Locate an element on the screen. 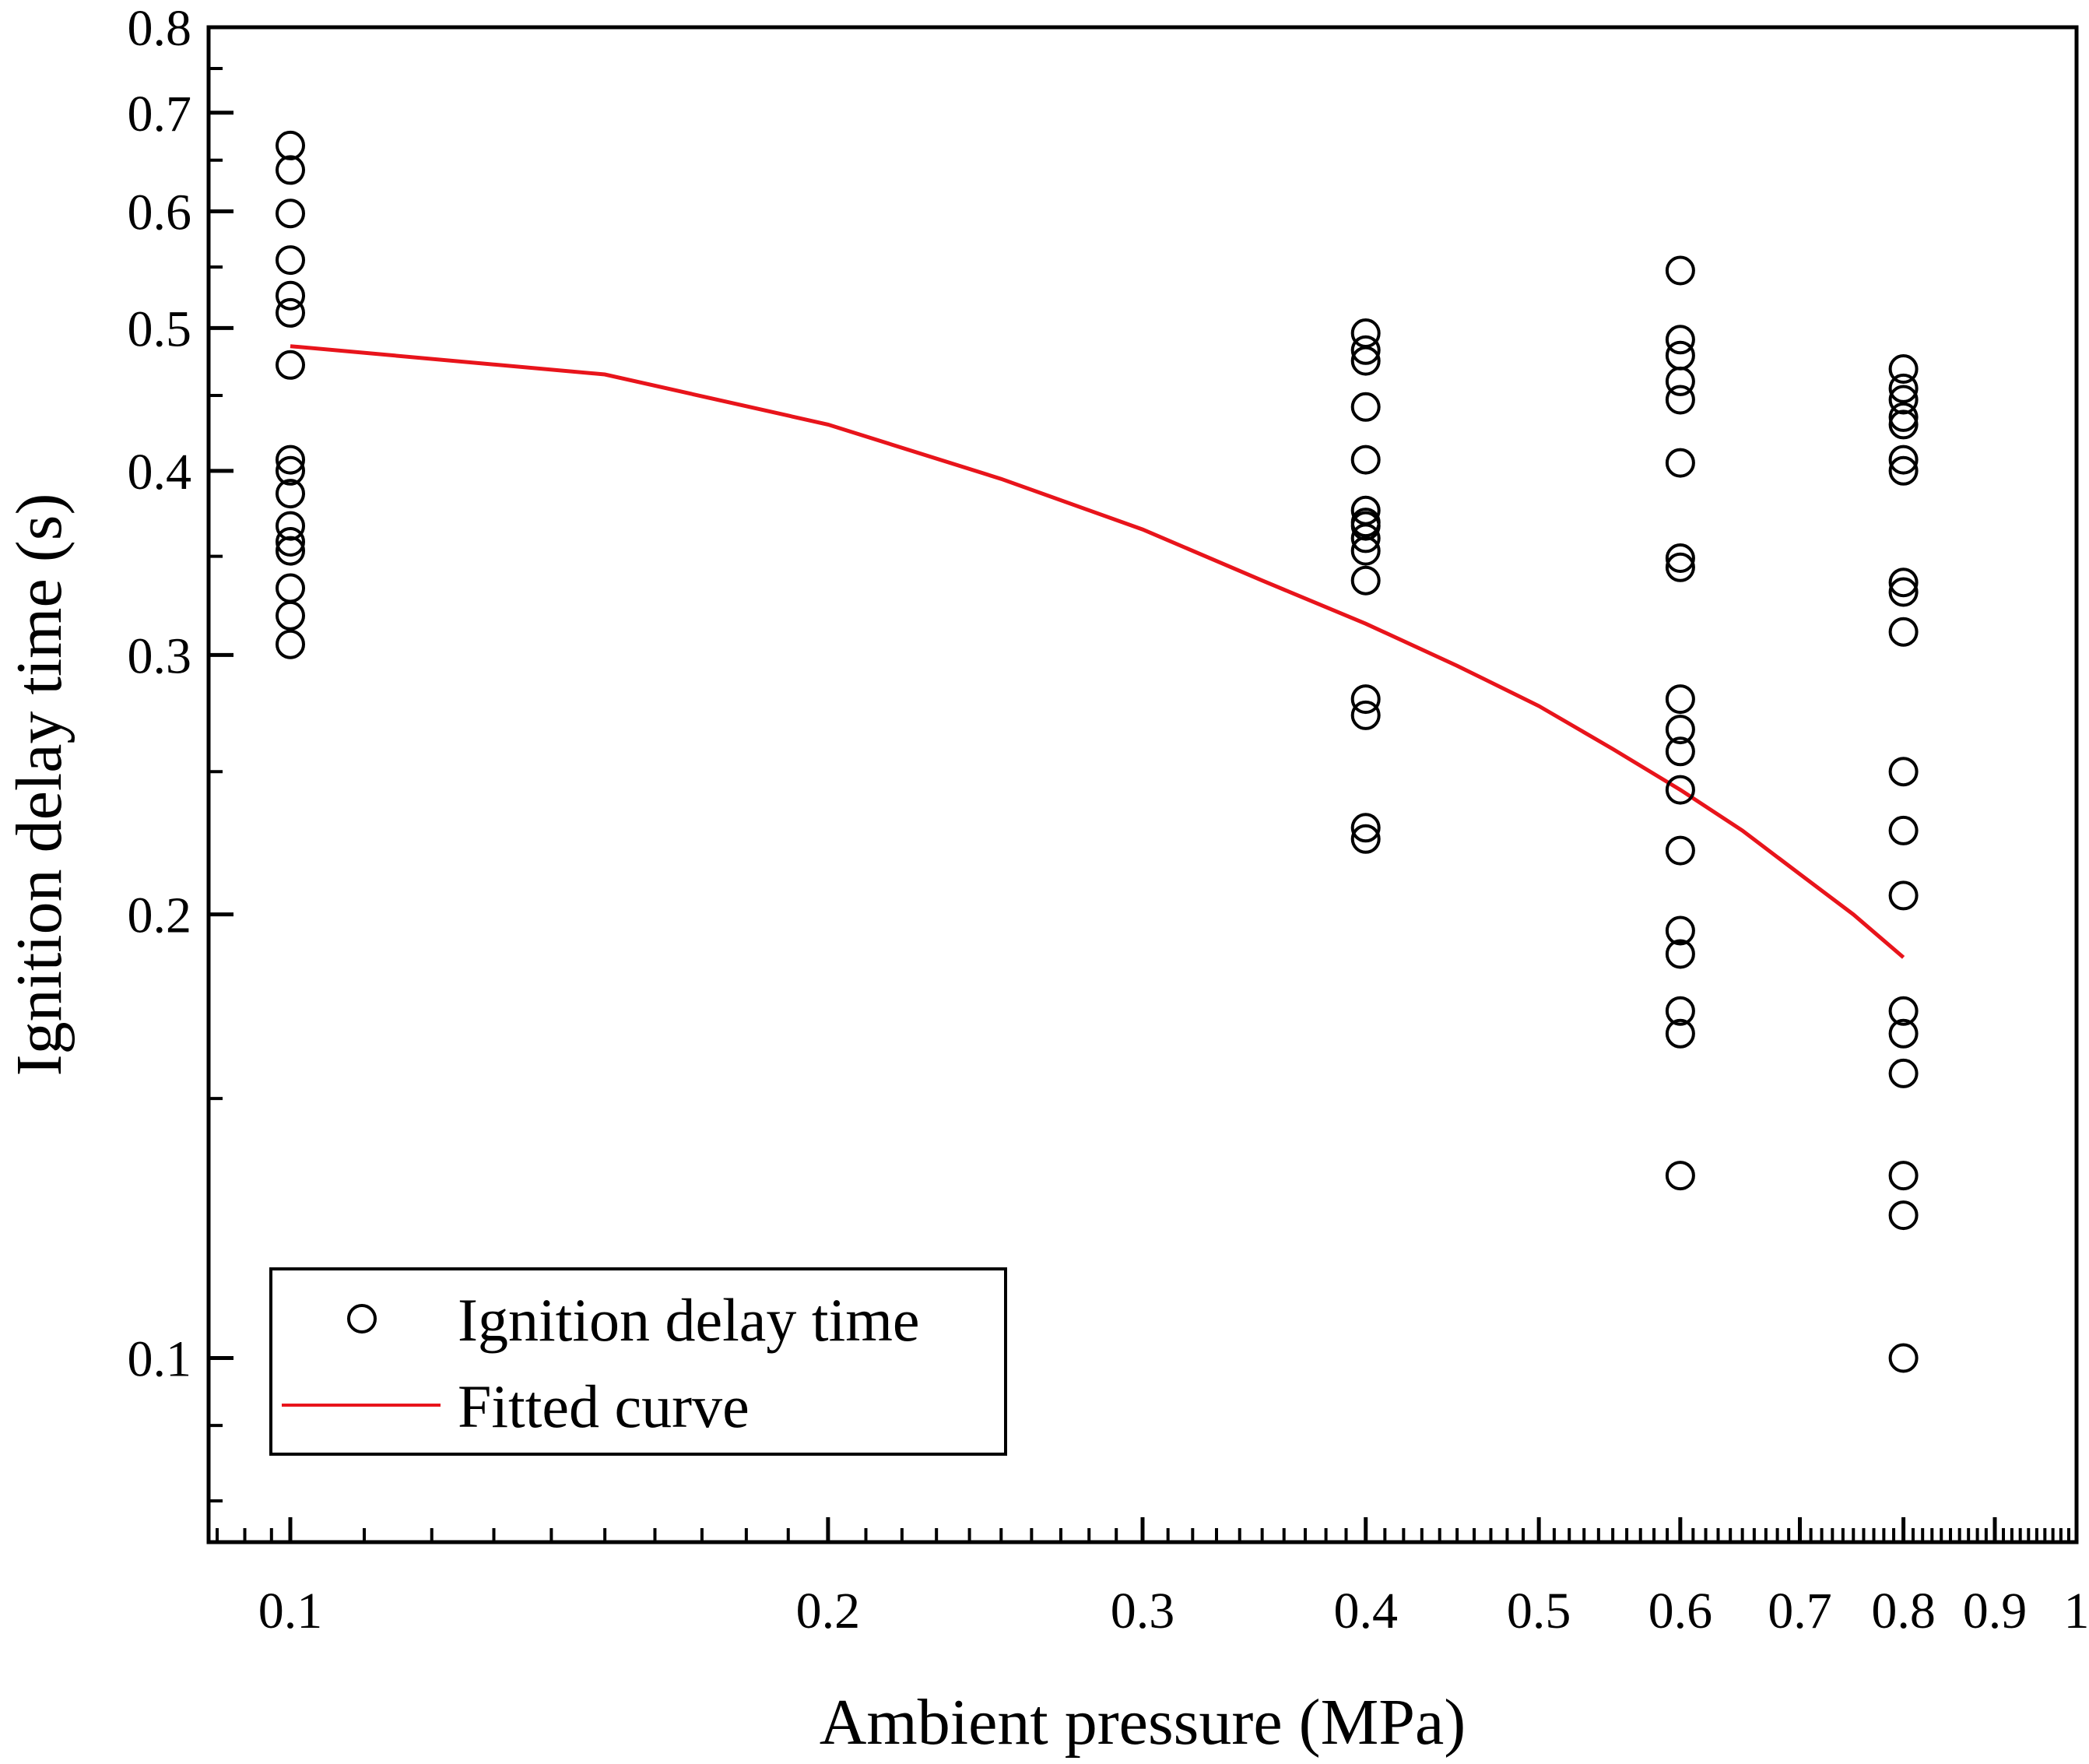 The width and height of the screenshot is (2089, 1764). x-tick-label: 0.6 is located at coordinates (1680, 1611).